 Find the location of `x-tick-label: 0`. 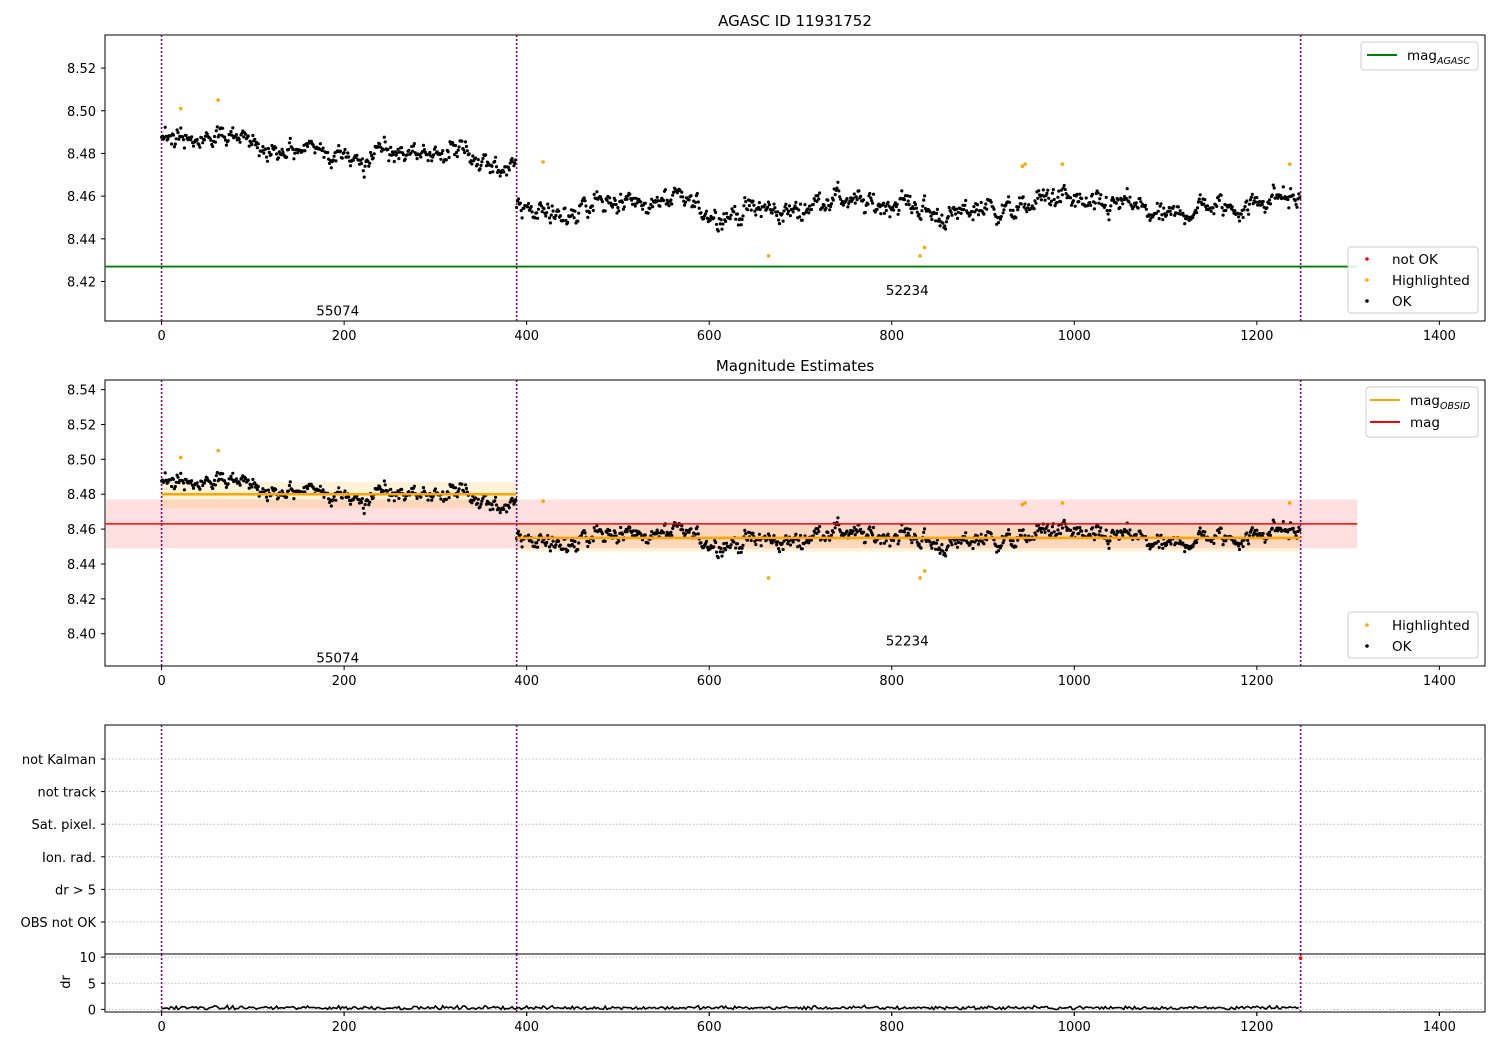

x-tick-label: 0 is located at coordinates (161, 336).